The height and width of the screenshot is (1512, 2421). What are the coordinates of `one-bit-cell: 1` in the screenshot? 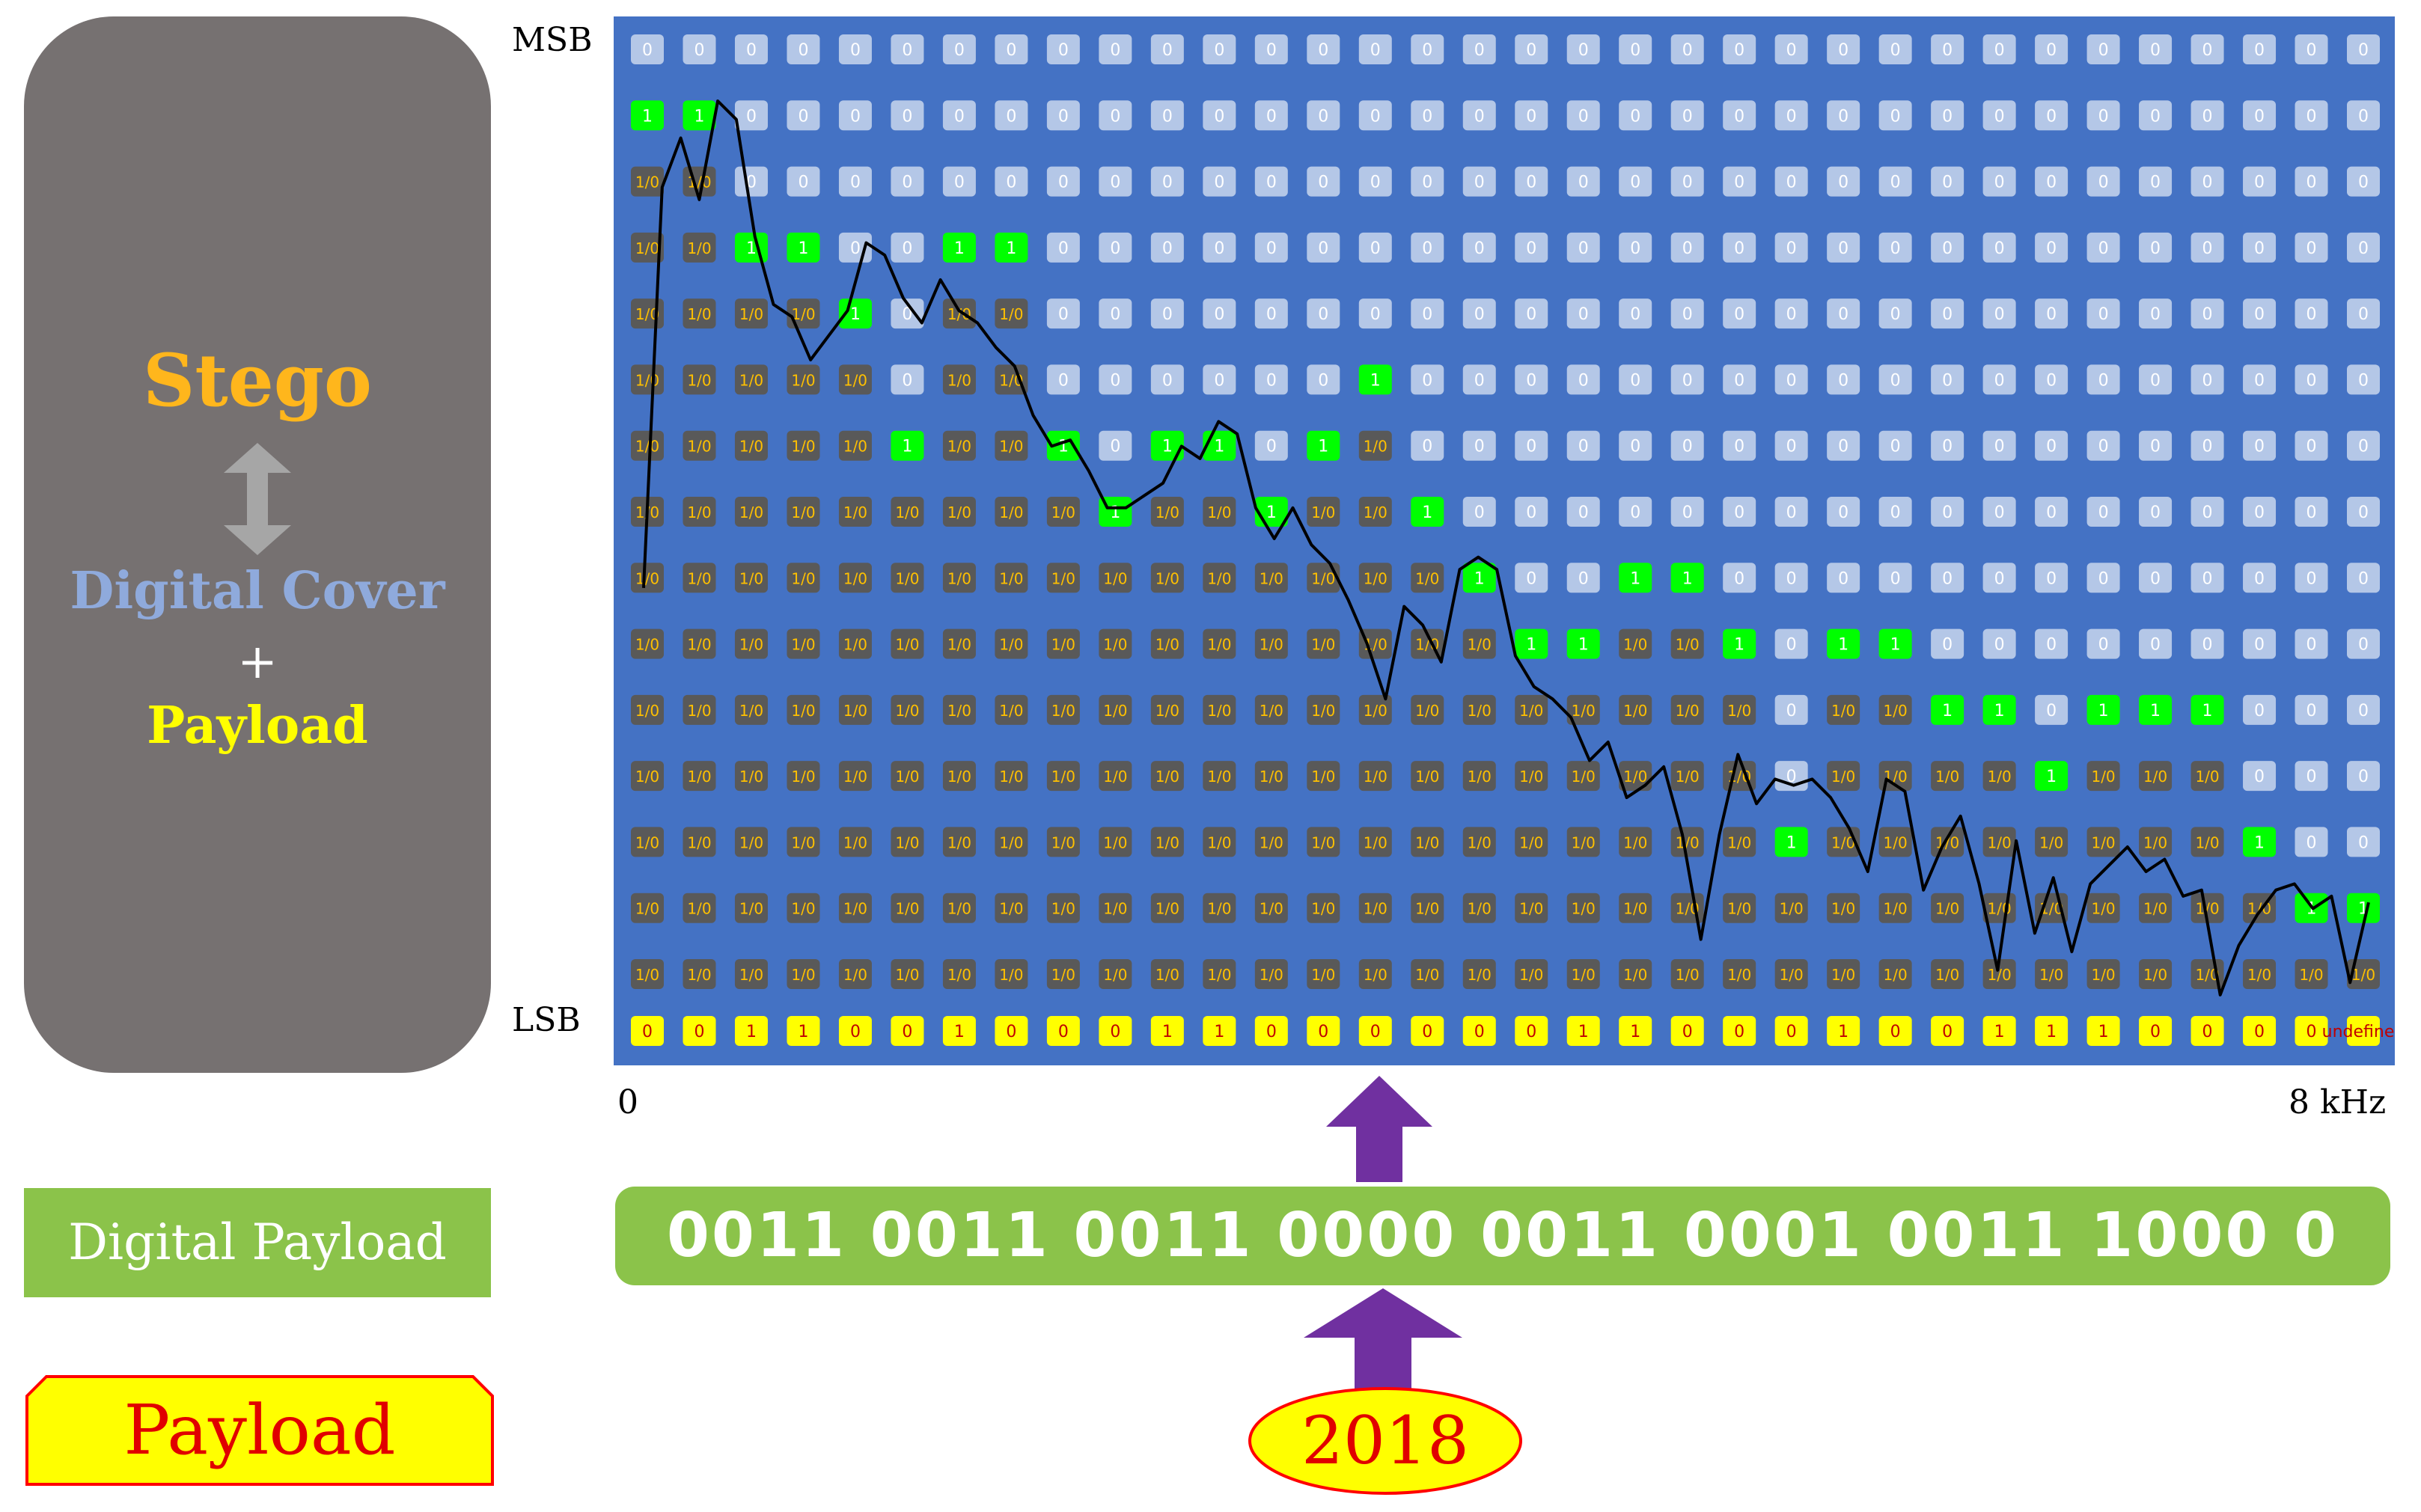 It's located at (1740, 643).